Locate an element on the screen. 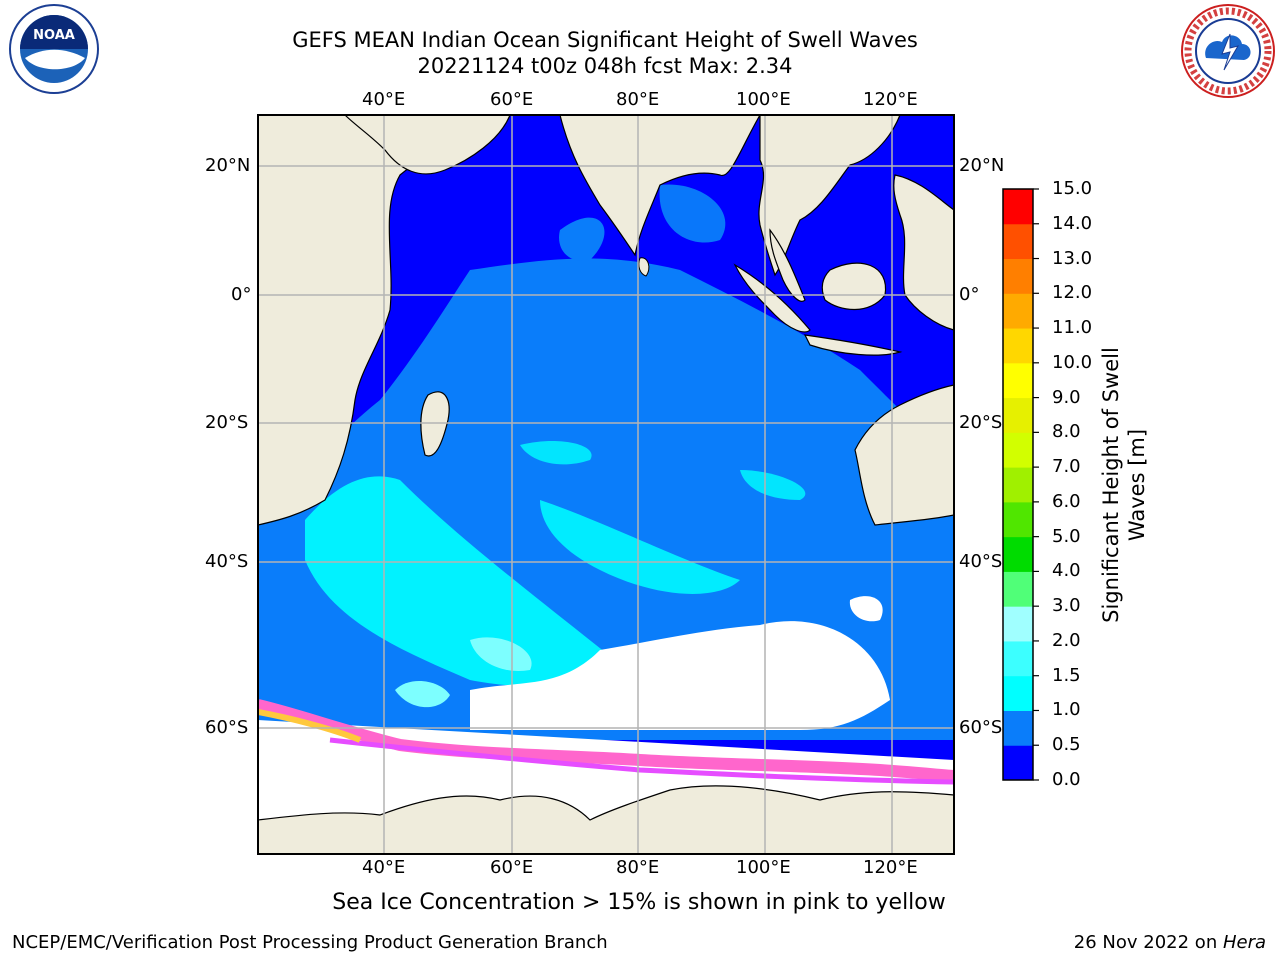 The height and width of the screenshot is (960, 1280). sea-ice-region is located at coordinates (680, 675).